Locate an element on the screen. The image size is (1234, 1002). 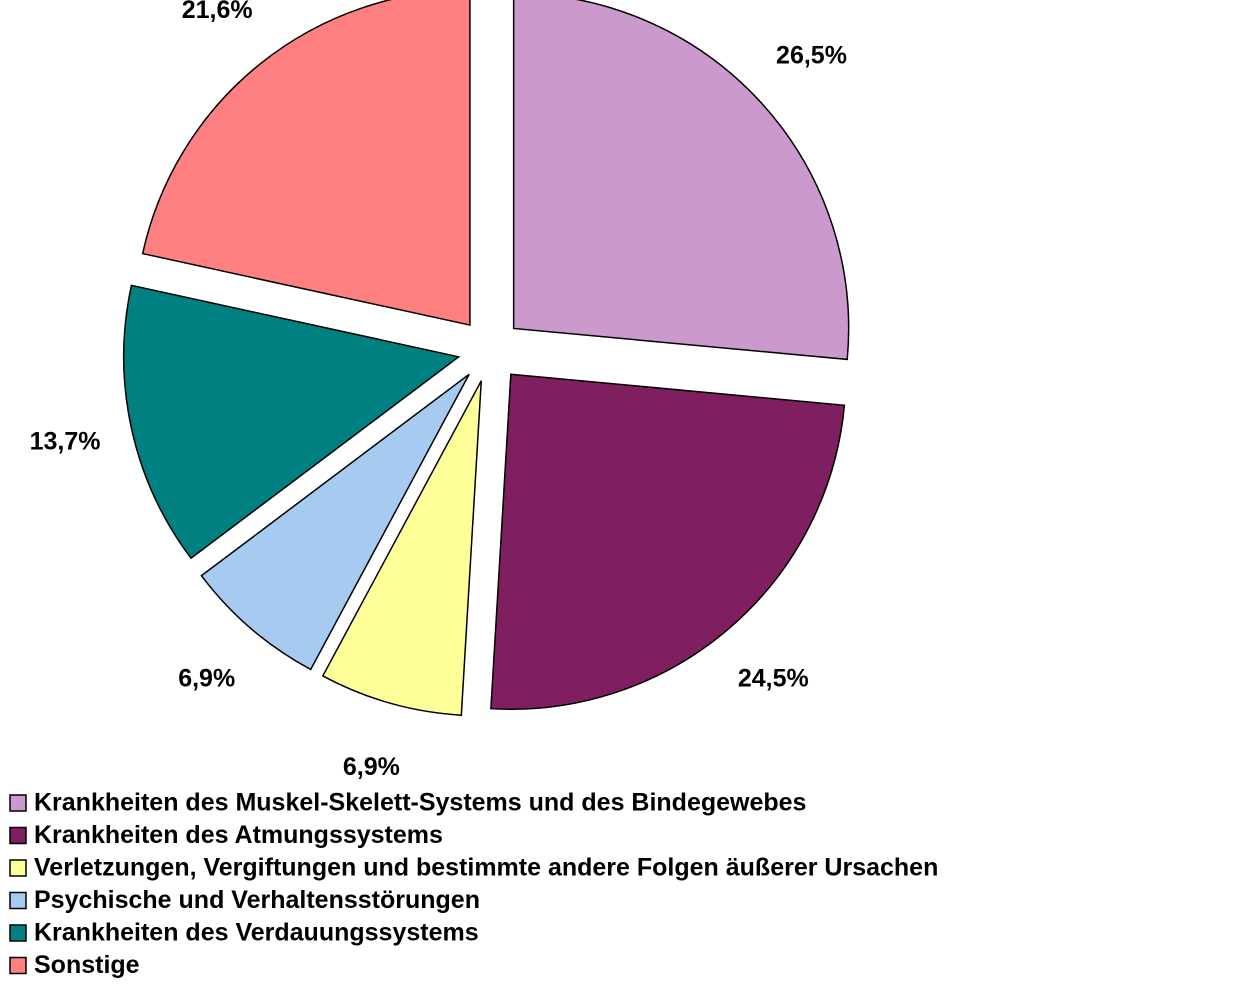
legend-label: Krankheiten des Verdauungssystems is located at coordinates (256, 933).